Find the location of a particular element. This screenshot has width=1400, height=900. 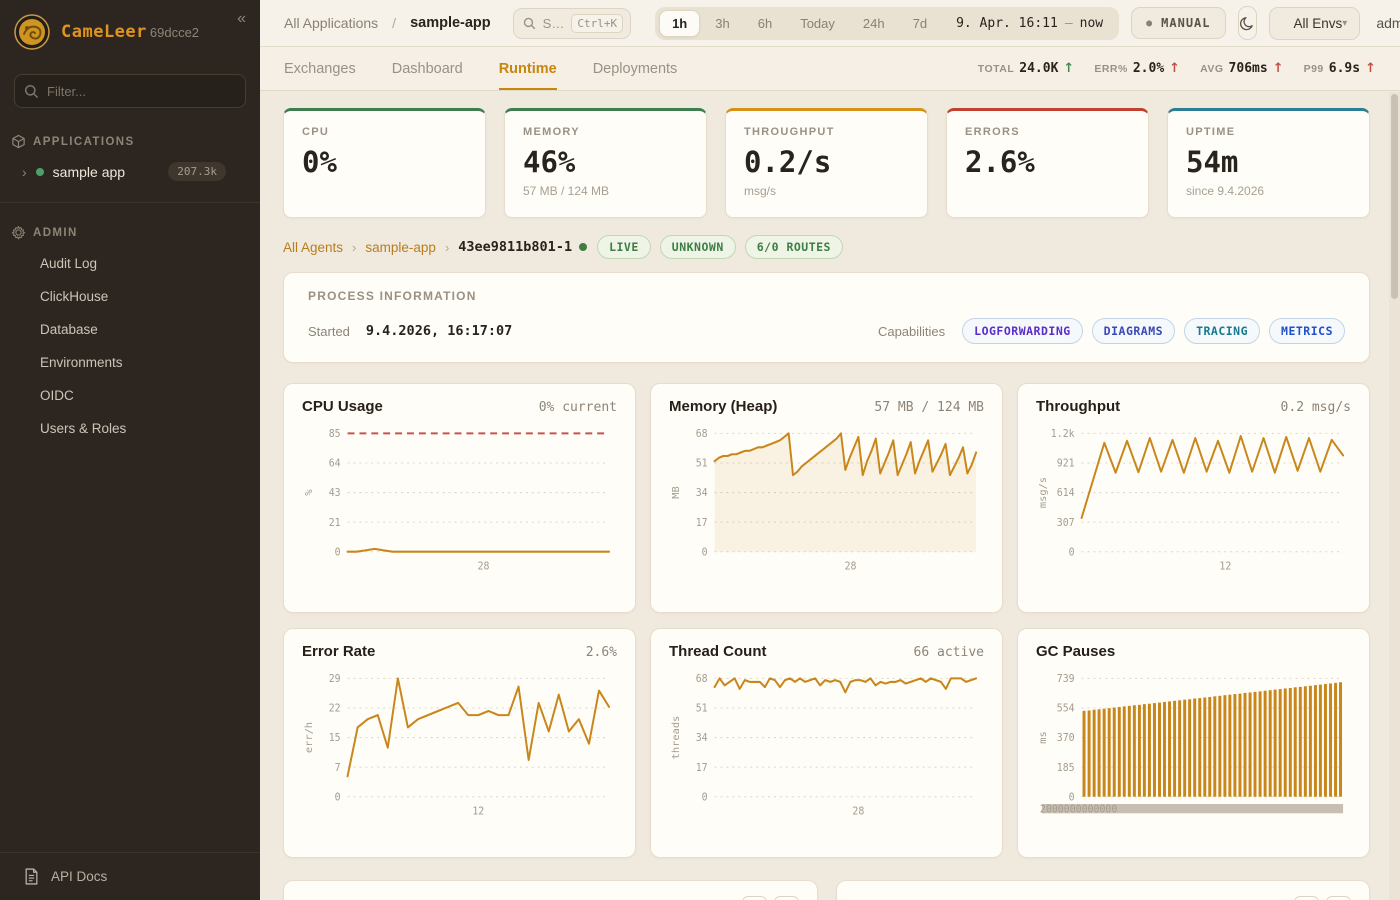

chart-card-error-rate: Error Rate 2.6% 29 22 15 7 0 err/h 12 is located at coordinates (459, 743).